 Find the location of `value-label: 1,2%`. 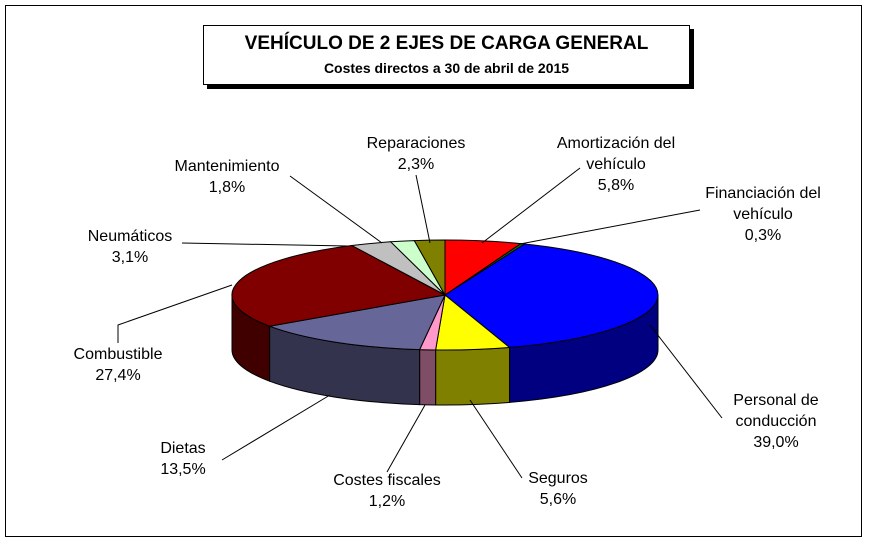

value-label: 1,2% is located at coordinates (387, 501).